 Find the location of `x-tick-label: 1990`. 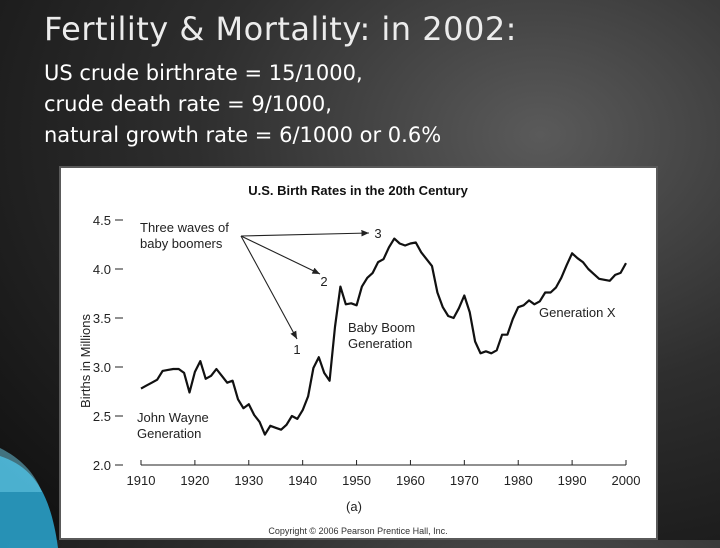

x-tick-label: 1990 is located at coordinates (572, 480).